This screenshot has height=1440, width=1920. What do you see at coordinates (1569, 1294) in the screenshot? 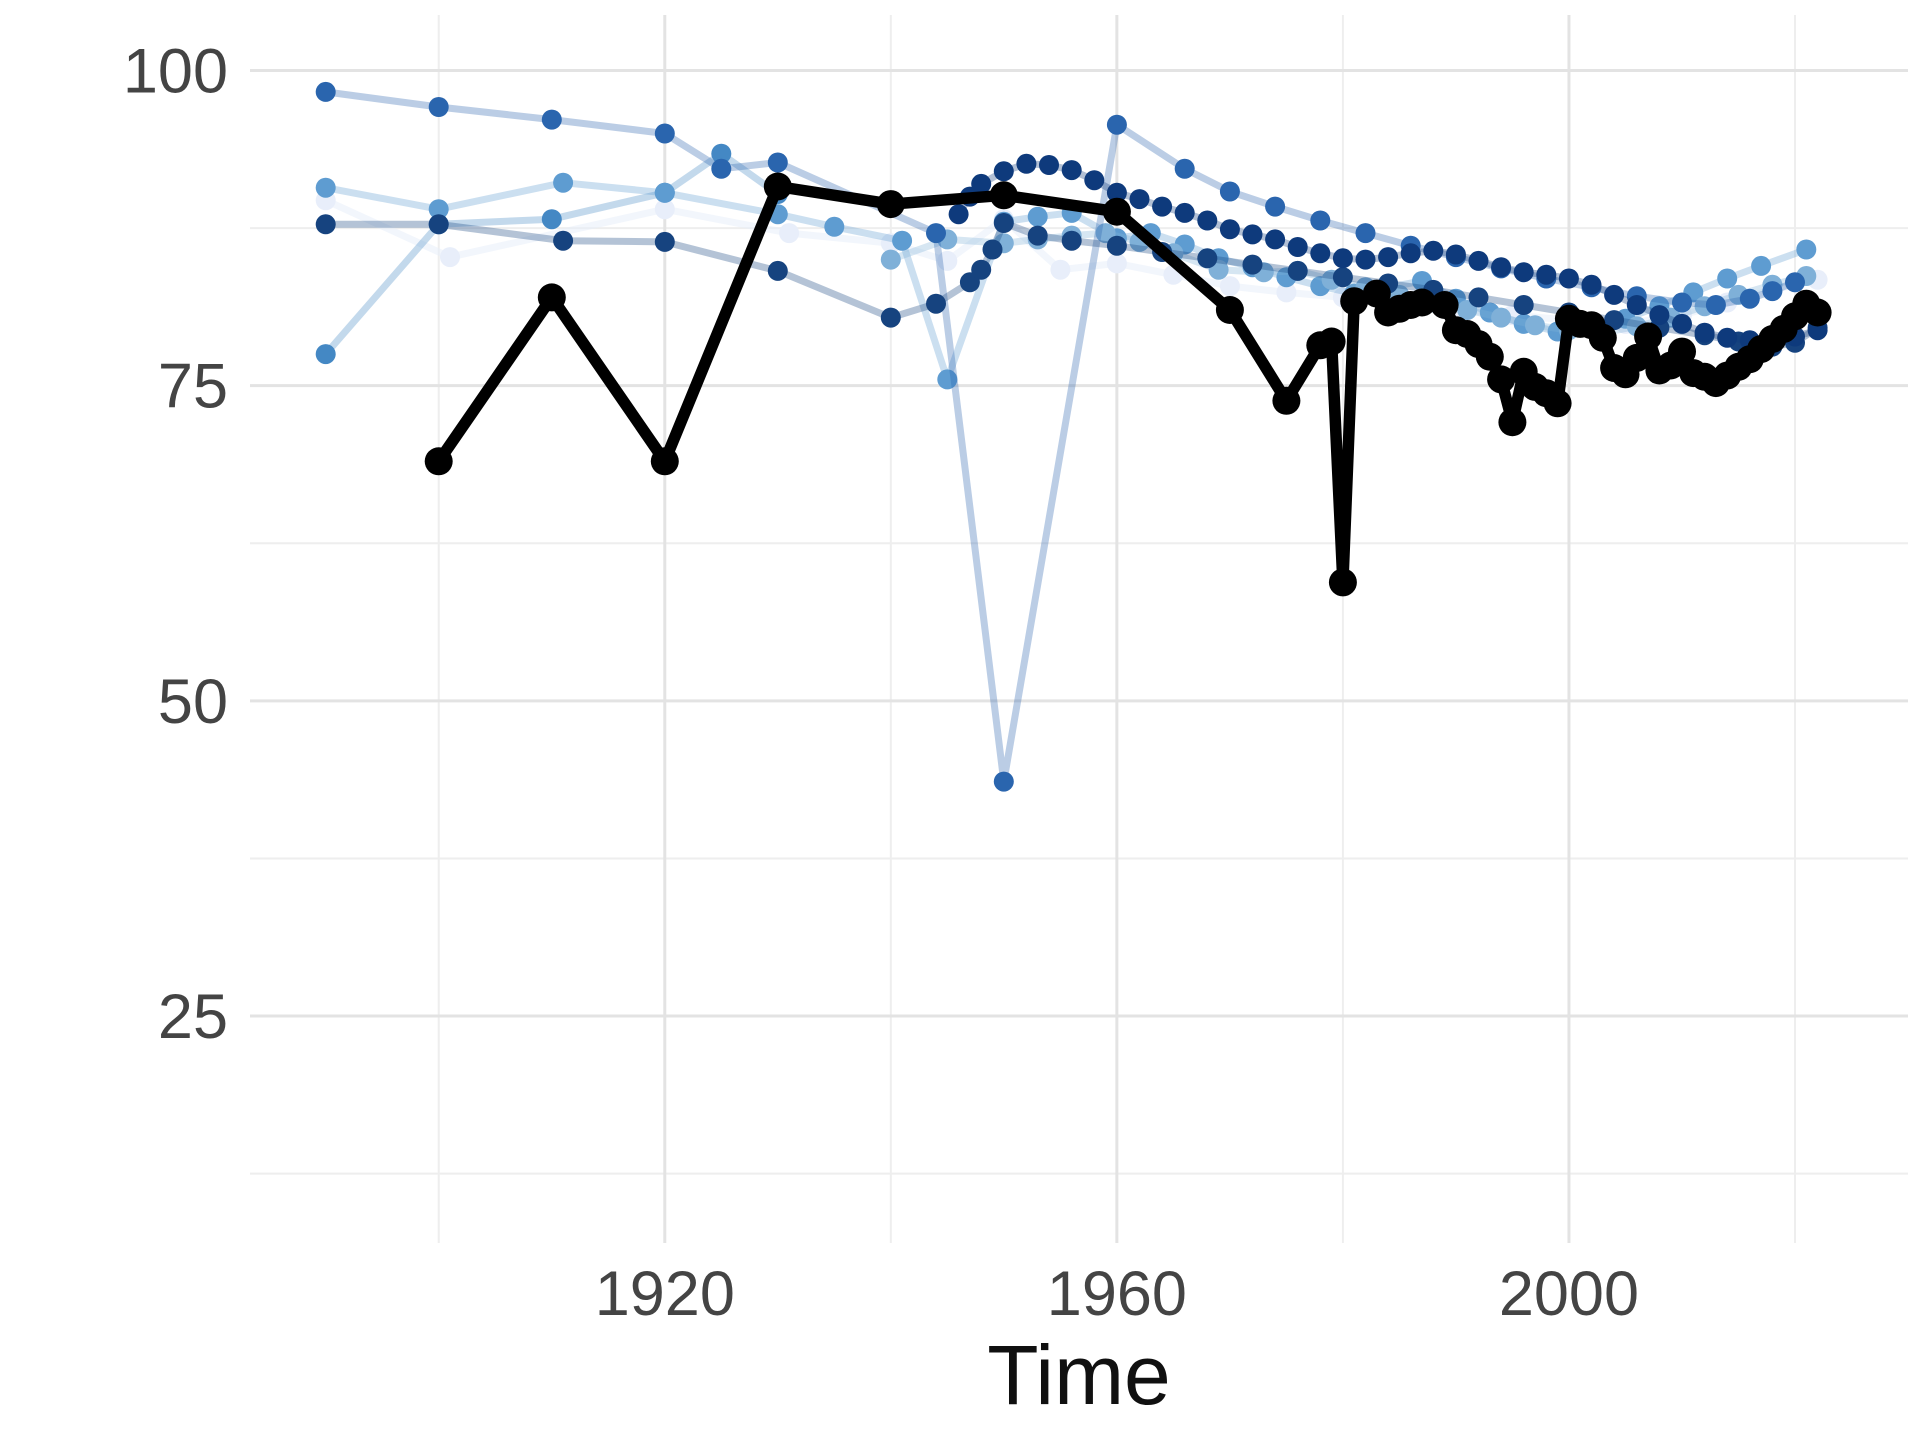
I see `x-tick-label: 2000` at bounding box center [1569, 1294].